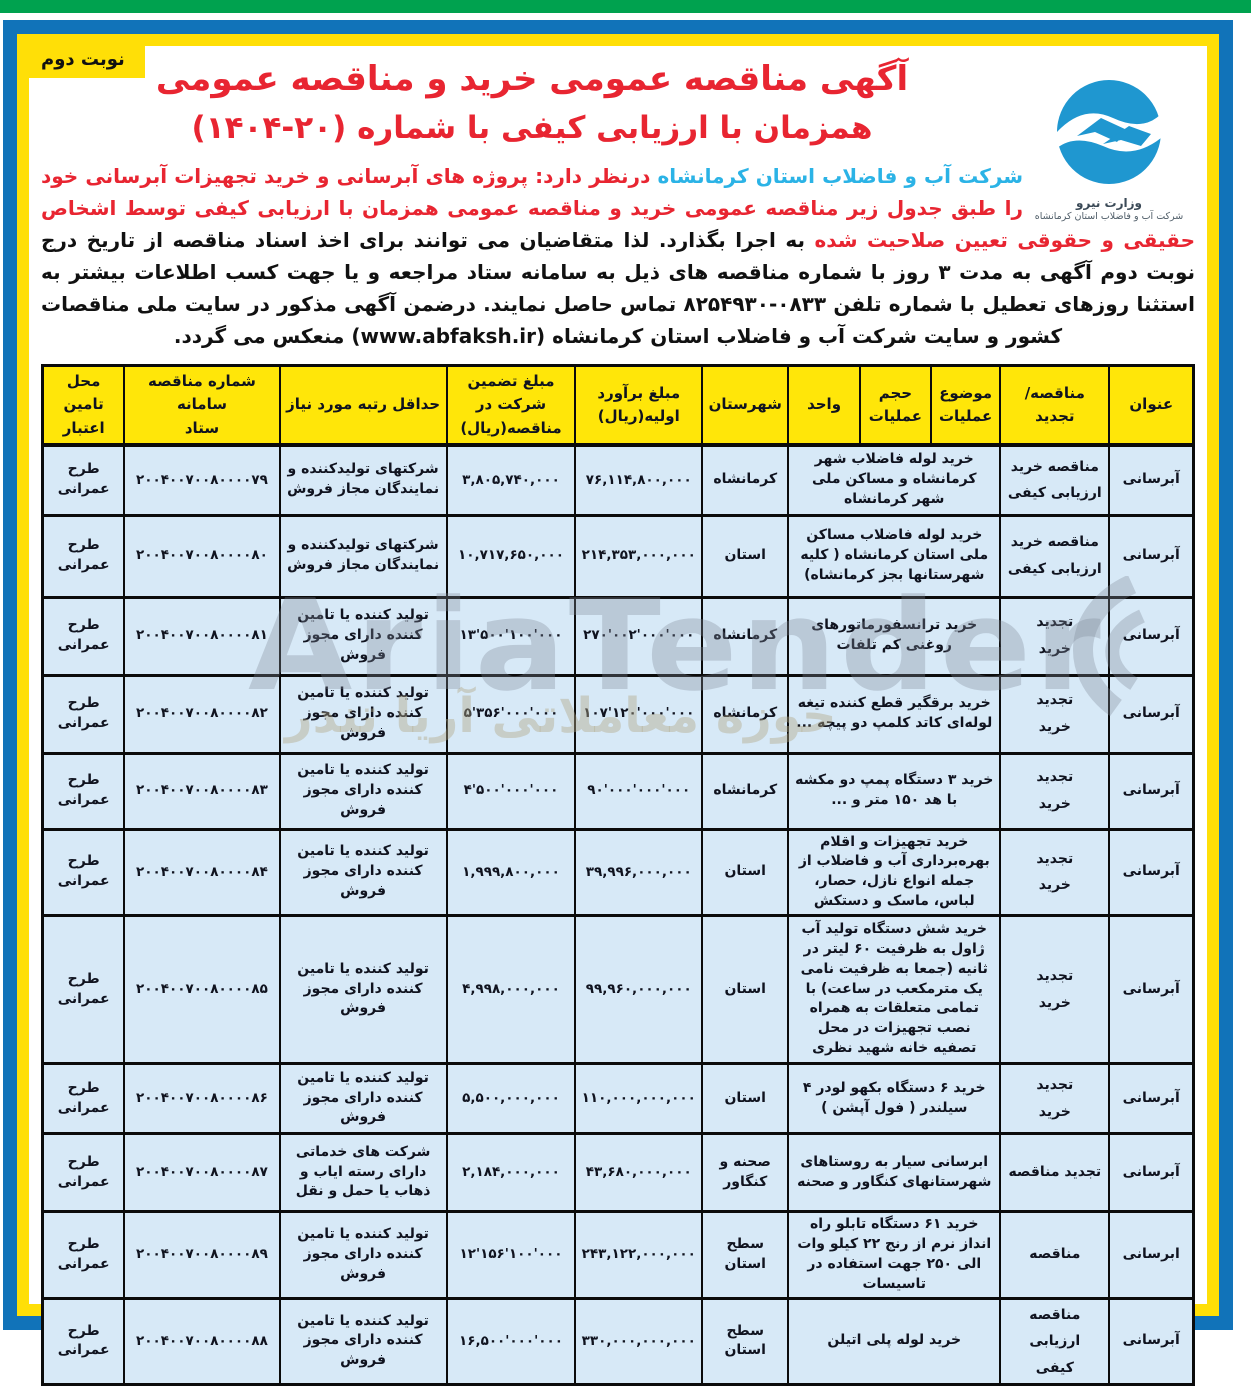 The height and width of the screenshot is (1386, 1251). What do you see at coordinates (511, 872) in the screenshot?
I see `cell-guarantee: ۱,۹۹۹,۸۰۰,۰۰۰` at bounding box center [511, 872].